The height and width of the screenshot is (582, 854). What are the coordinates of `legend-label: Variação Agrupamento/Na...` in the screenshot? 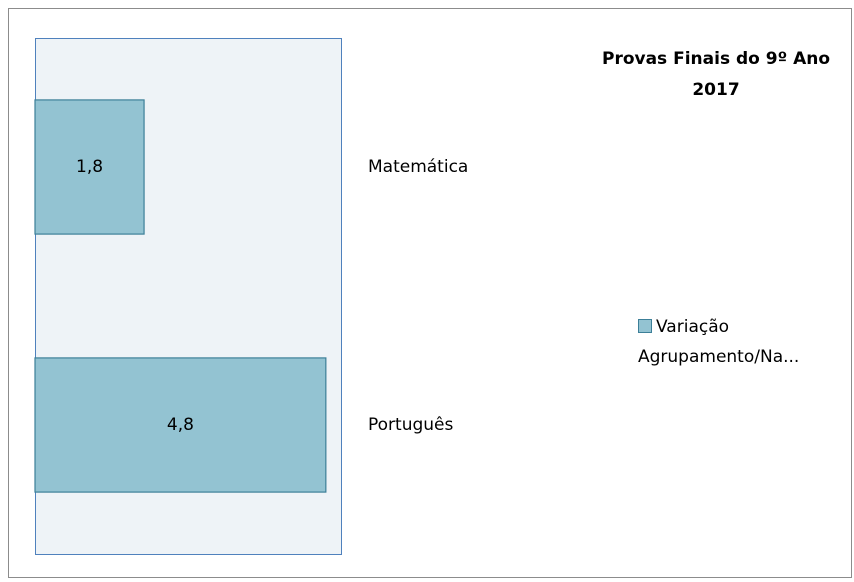 It's located at (719, 342).